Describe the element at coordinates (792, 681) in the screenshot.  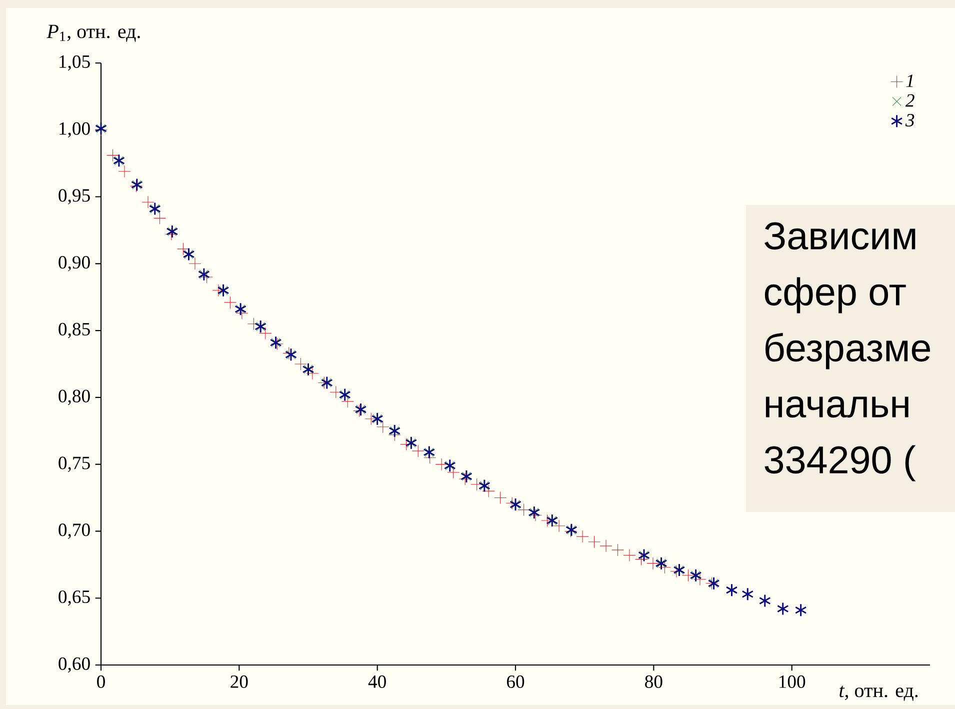
I see `x-tick-label: 100` at that location.